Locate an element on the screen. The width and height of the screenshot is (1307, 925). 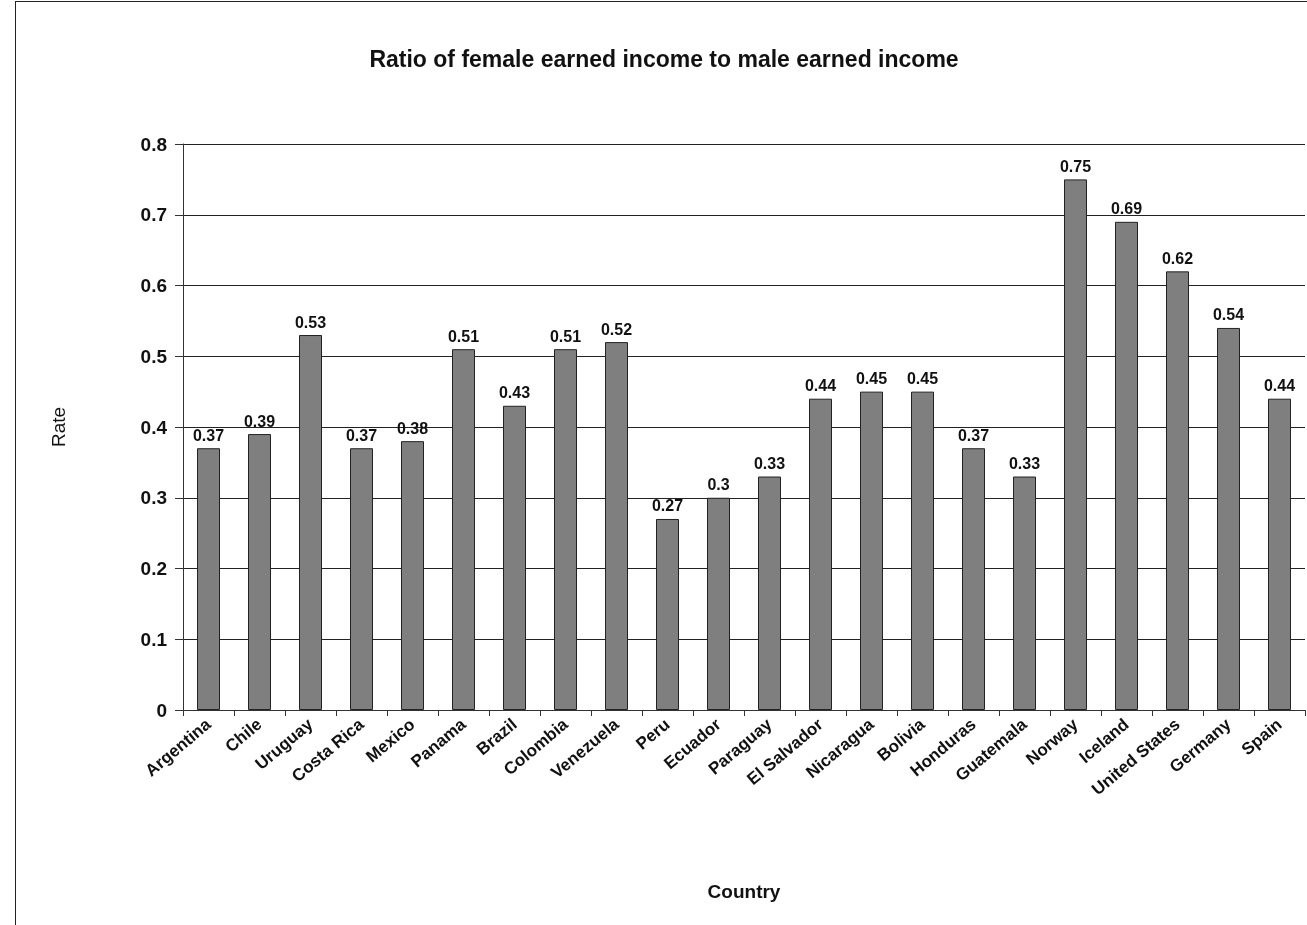
y-tick-label: 0.1 is located at coordinates (154, 639).